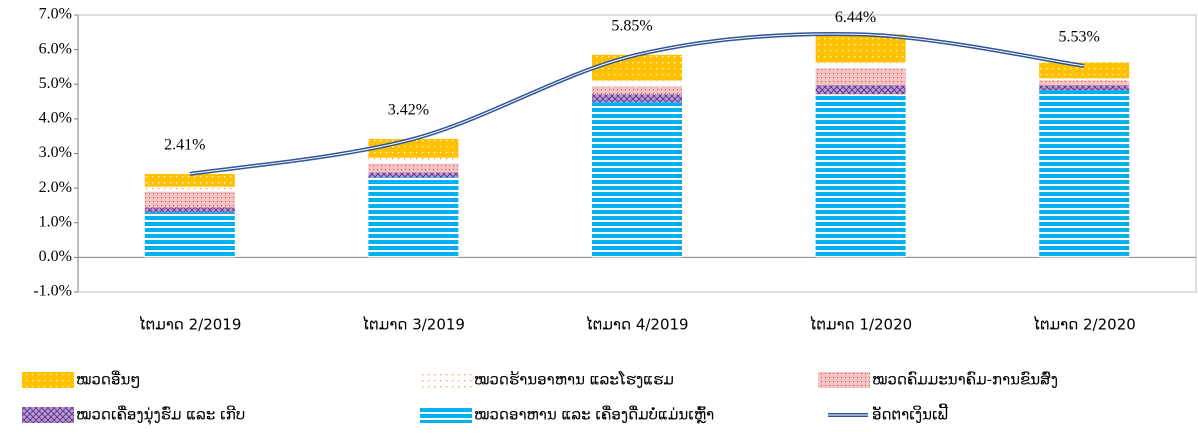  I want to click on data-label: 2.41%, so click(184, 145).